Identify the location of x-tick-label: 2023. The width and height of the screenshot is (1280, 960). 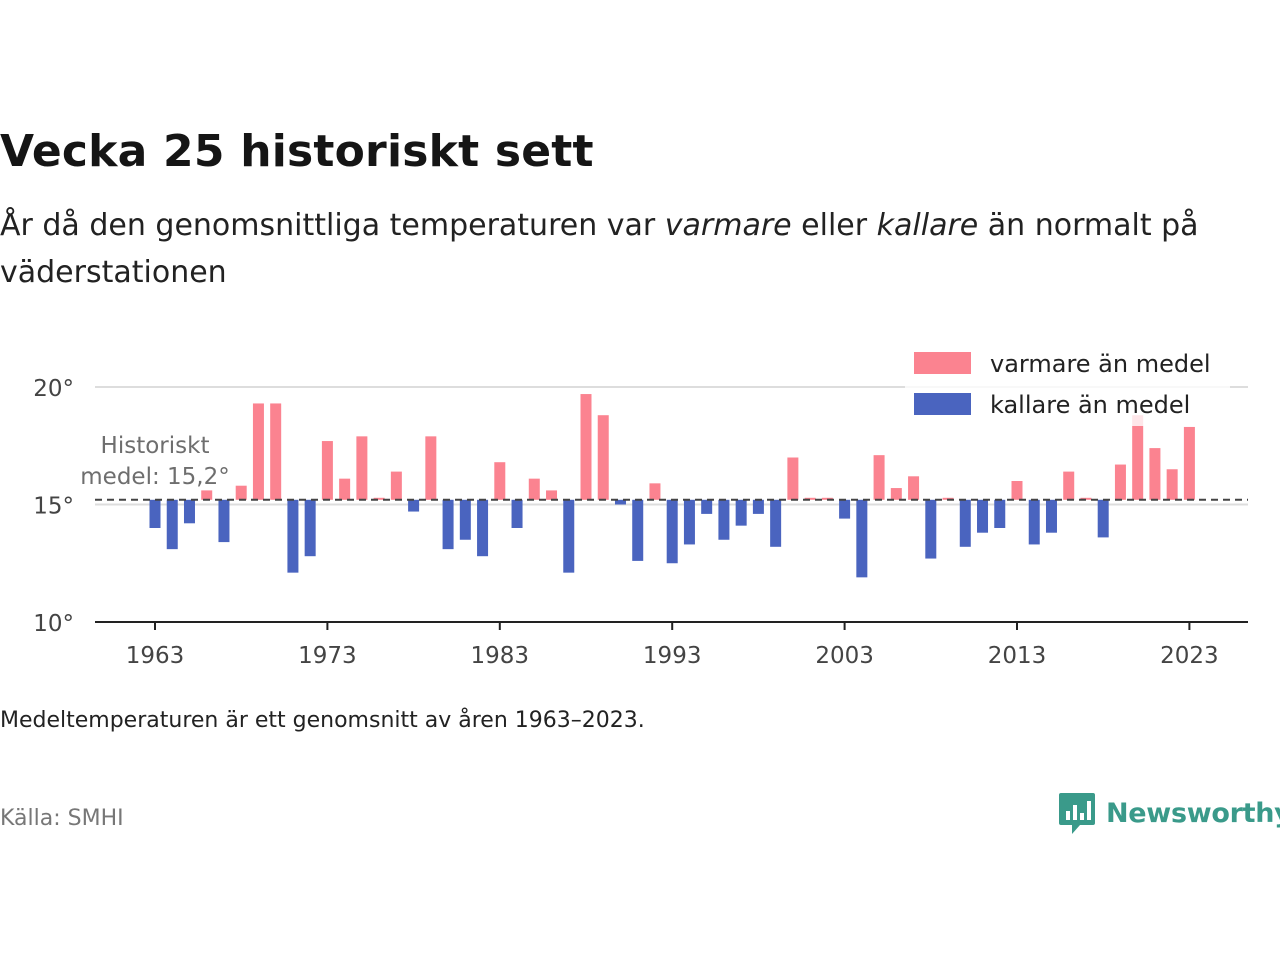
(1189, 656).